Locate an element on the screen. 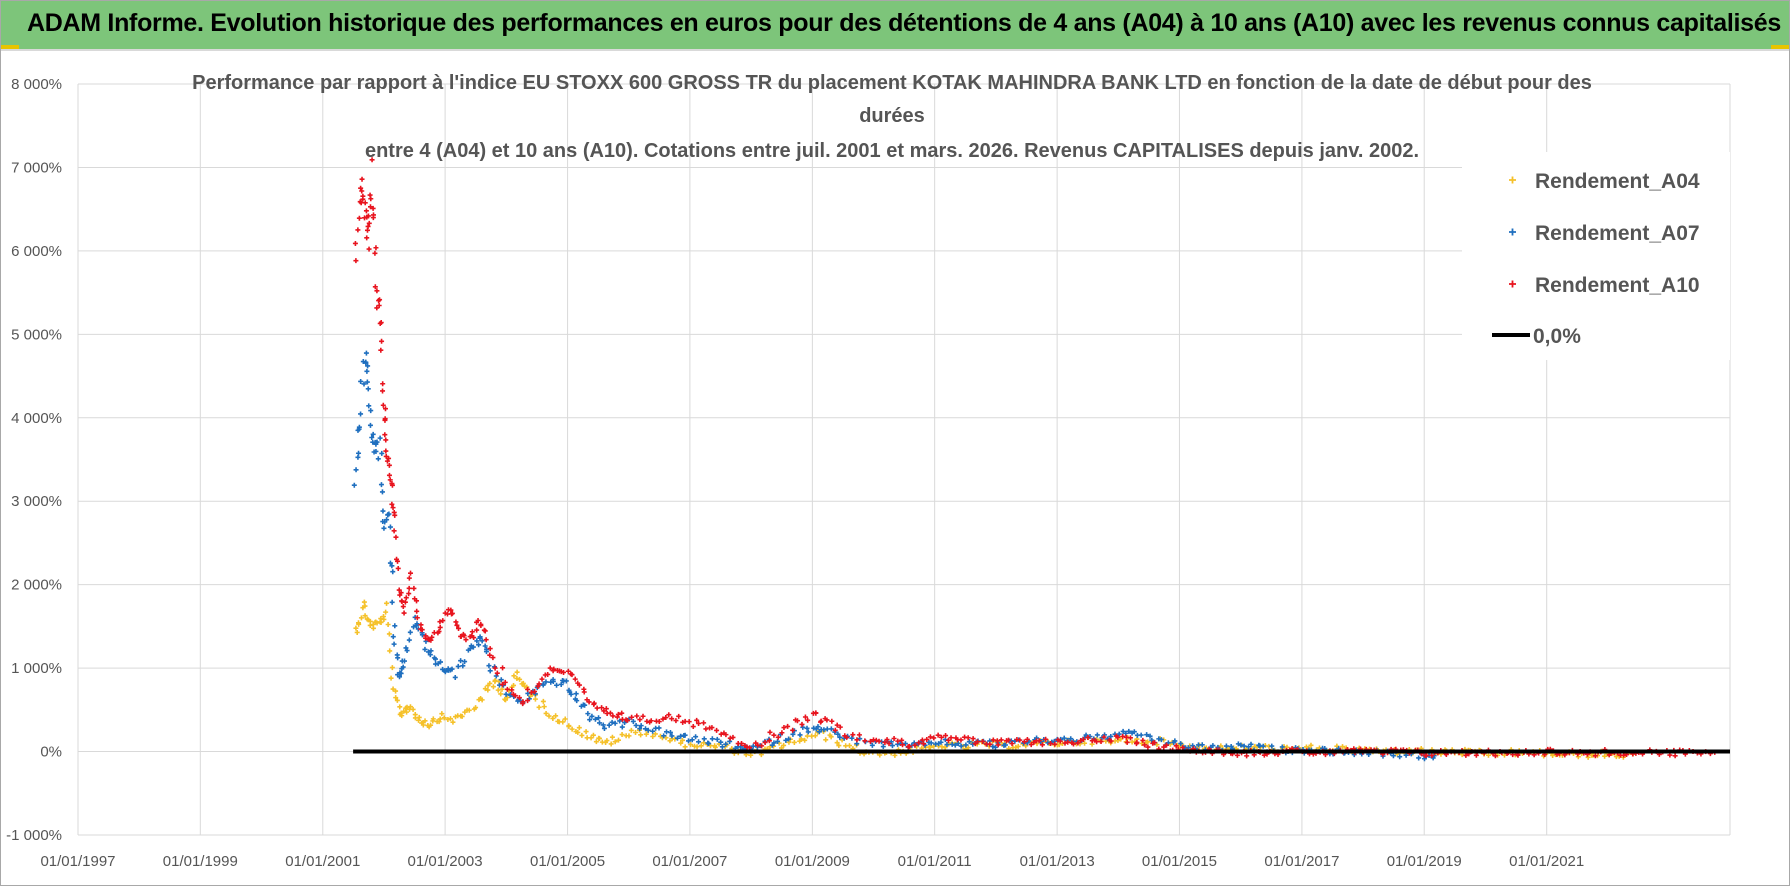  legend-label: Rendement_A07 is located at coordinates (1617, 233).